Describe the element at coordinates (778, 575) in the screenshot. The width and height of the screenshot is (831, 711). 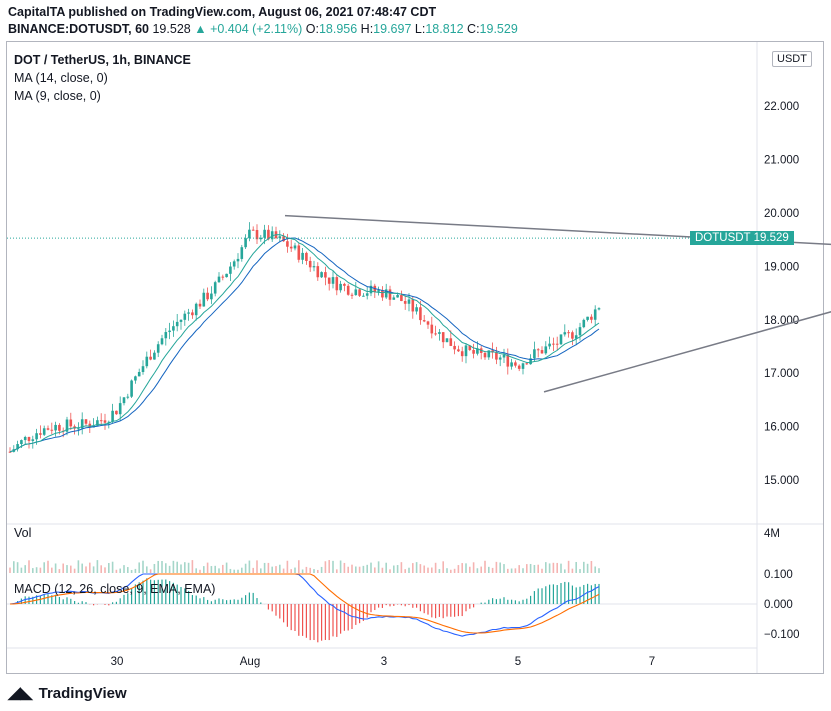
I see `macd-tick-label: 0.100` at that location.